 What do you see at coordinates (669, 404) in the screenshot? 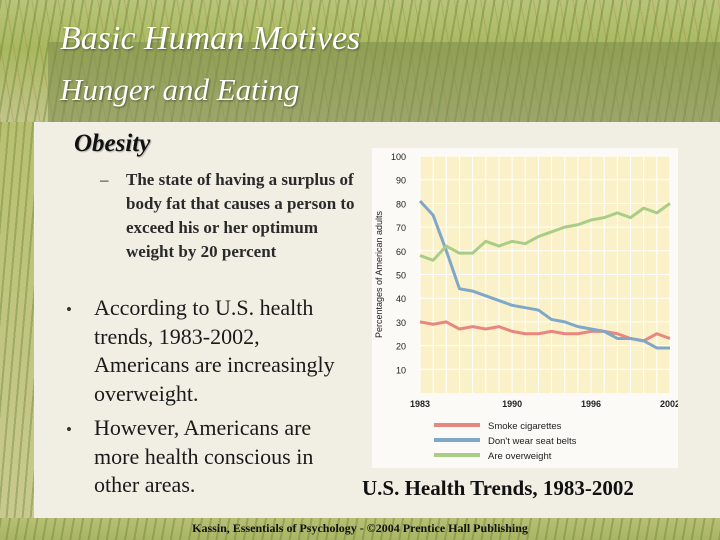
I see `x-tick-label: 2002` at bounding box center [669, 404].